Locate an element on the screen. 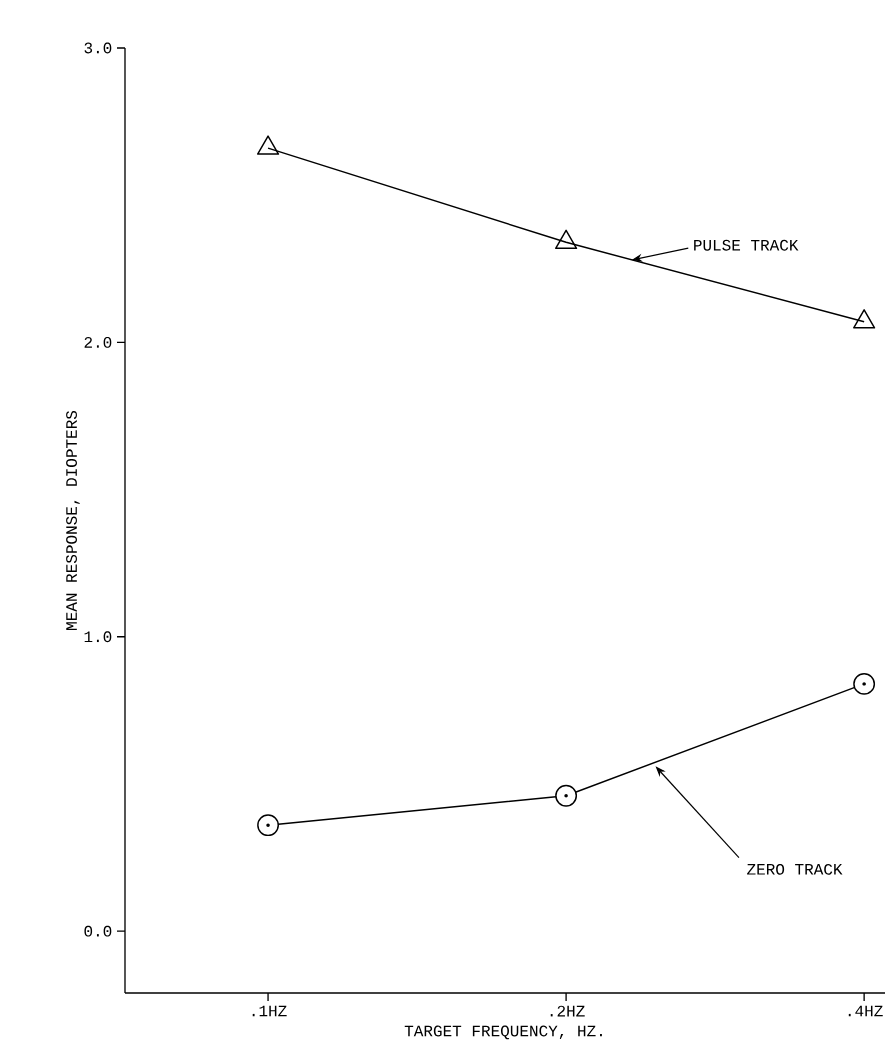 The height and width of the screenshot is (1057, 892). x-tick-label: .4HZ is located at coordinates (865, 1011).